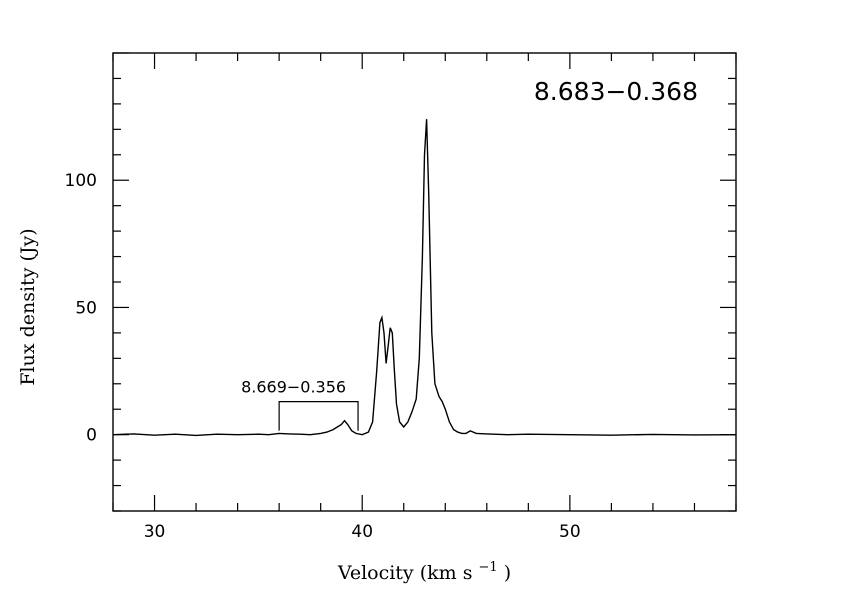 The image size is (842, 595). I want to click on x-axis-title: Velocity (km s −1 ), so click(424, 569).